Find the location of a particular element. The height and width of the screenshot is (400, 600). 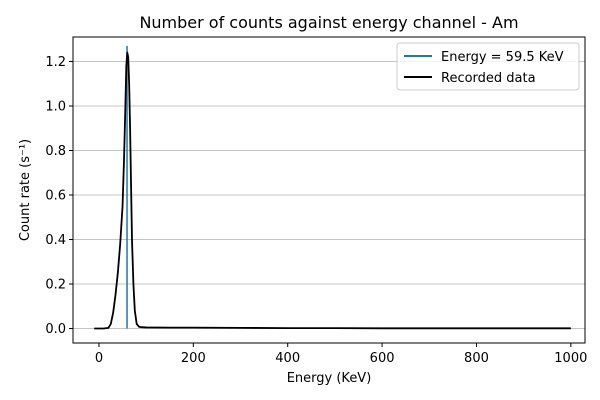

legend-box is located at coordinates (488, 66).